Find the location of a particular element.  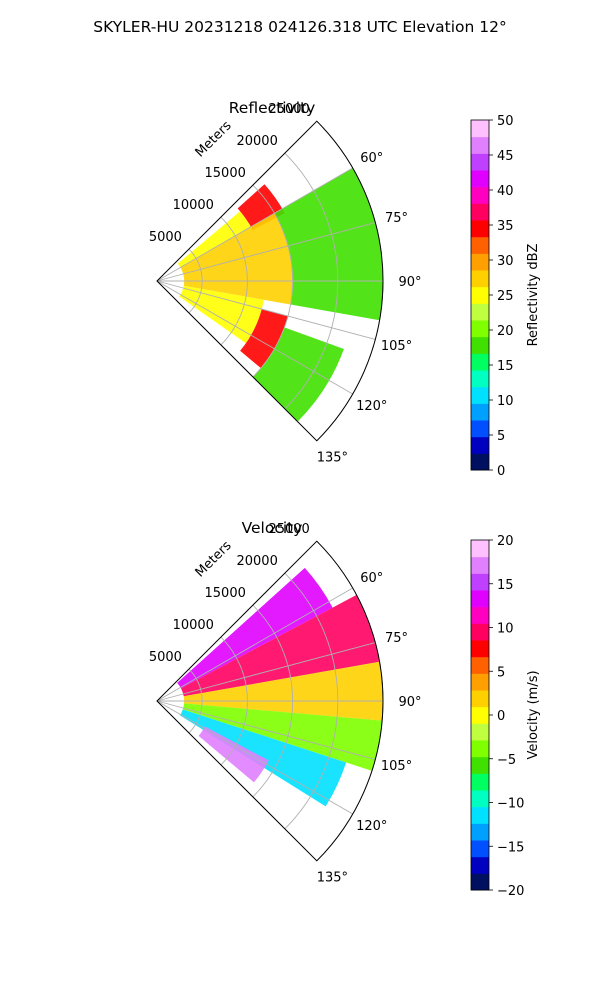

colorbar: 0 5 10 15 20 25 30 35 40 45 50 Reflectivity dBZ is located at coordinates (505, 296).